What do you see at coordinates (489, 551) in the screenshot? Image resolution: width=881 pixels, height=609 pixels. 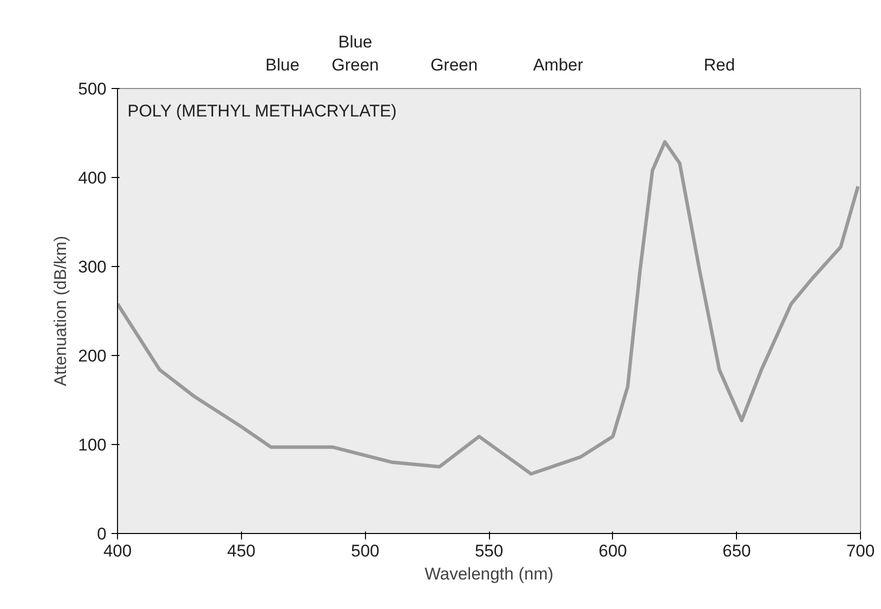 I see `x-tick-label: 550` at bounding box center [489, 551].